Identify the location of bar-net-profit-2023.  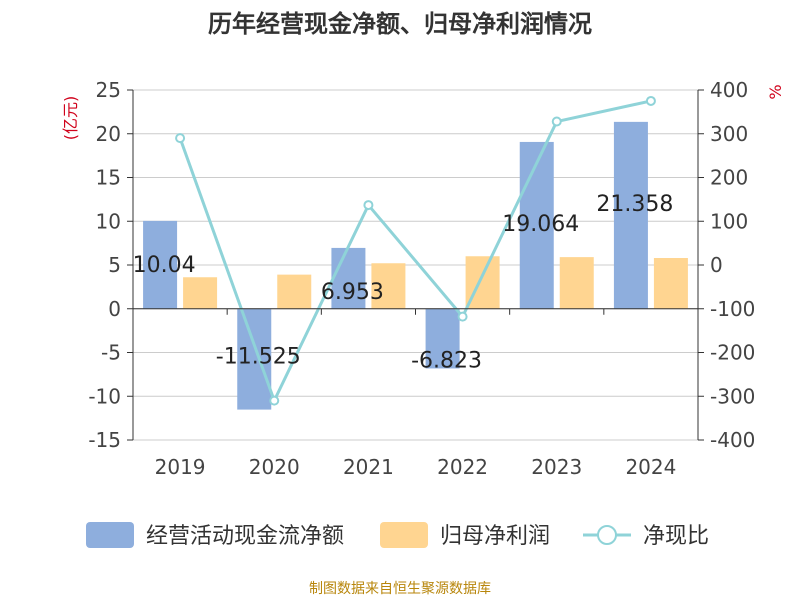
(576, 283).